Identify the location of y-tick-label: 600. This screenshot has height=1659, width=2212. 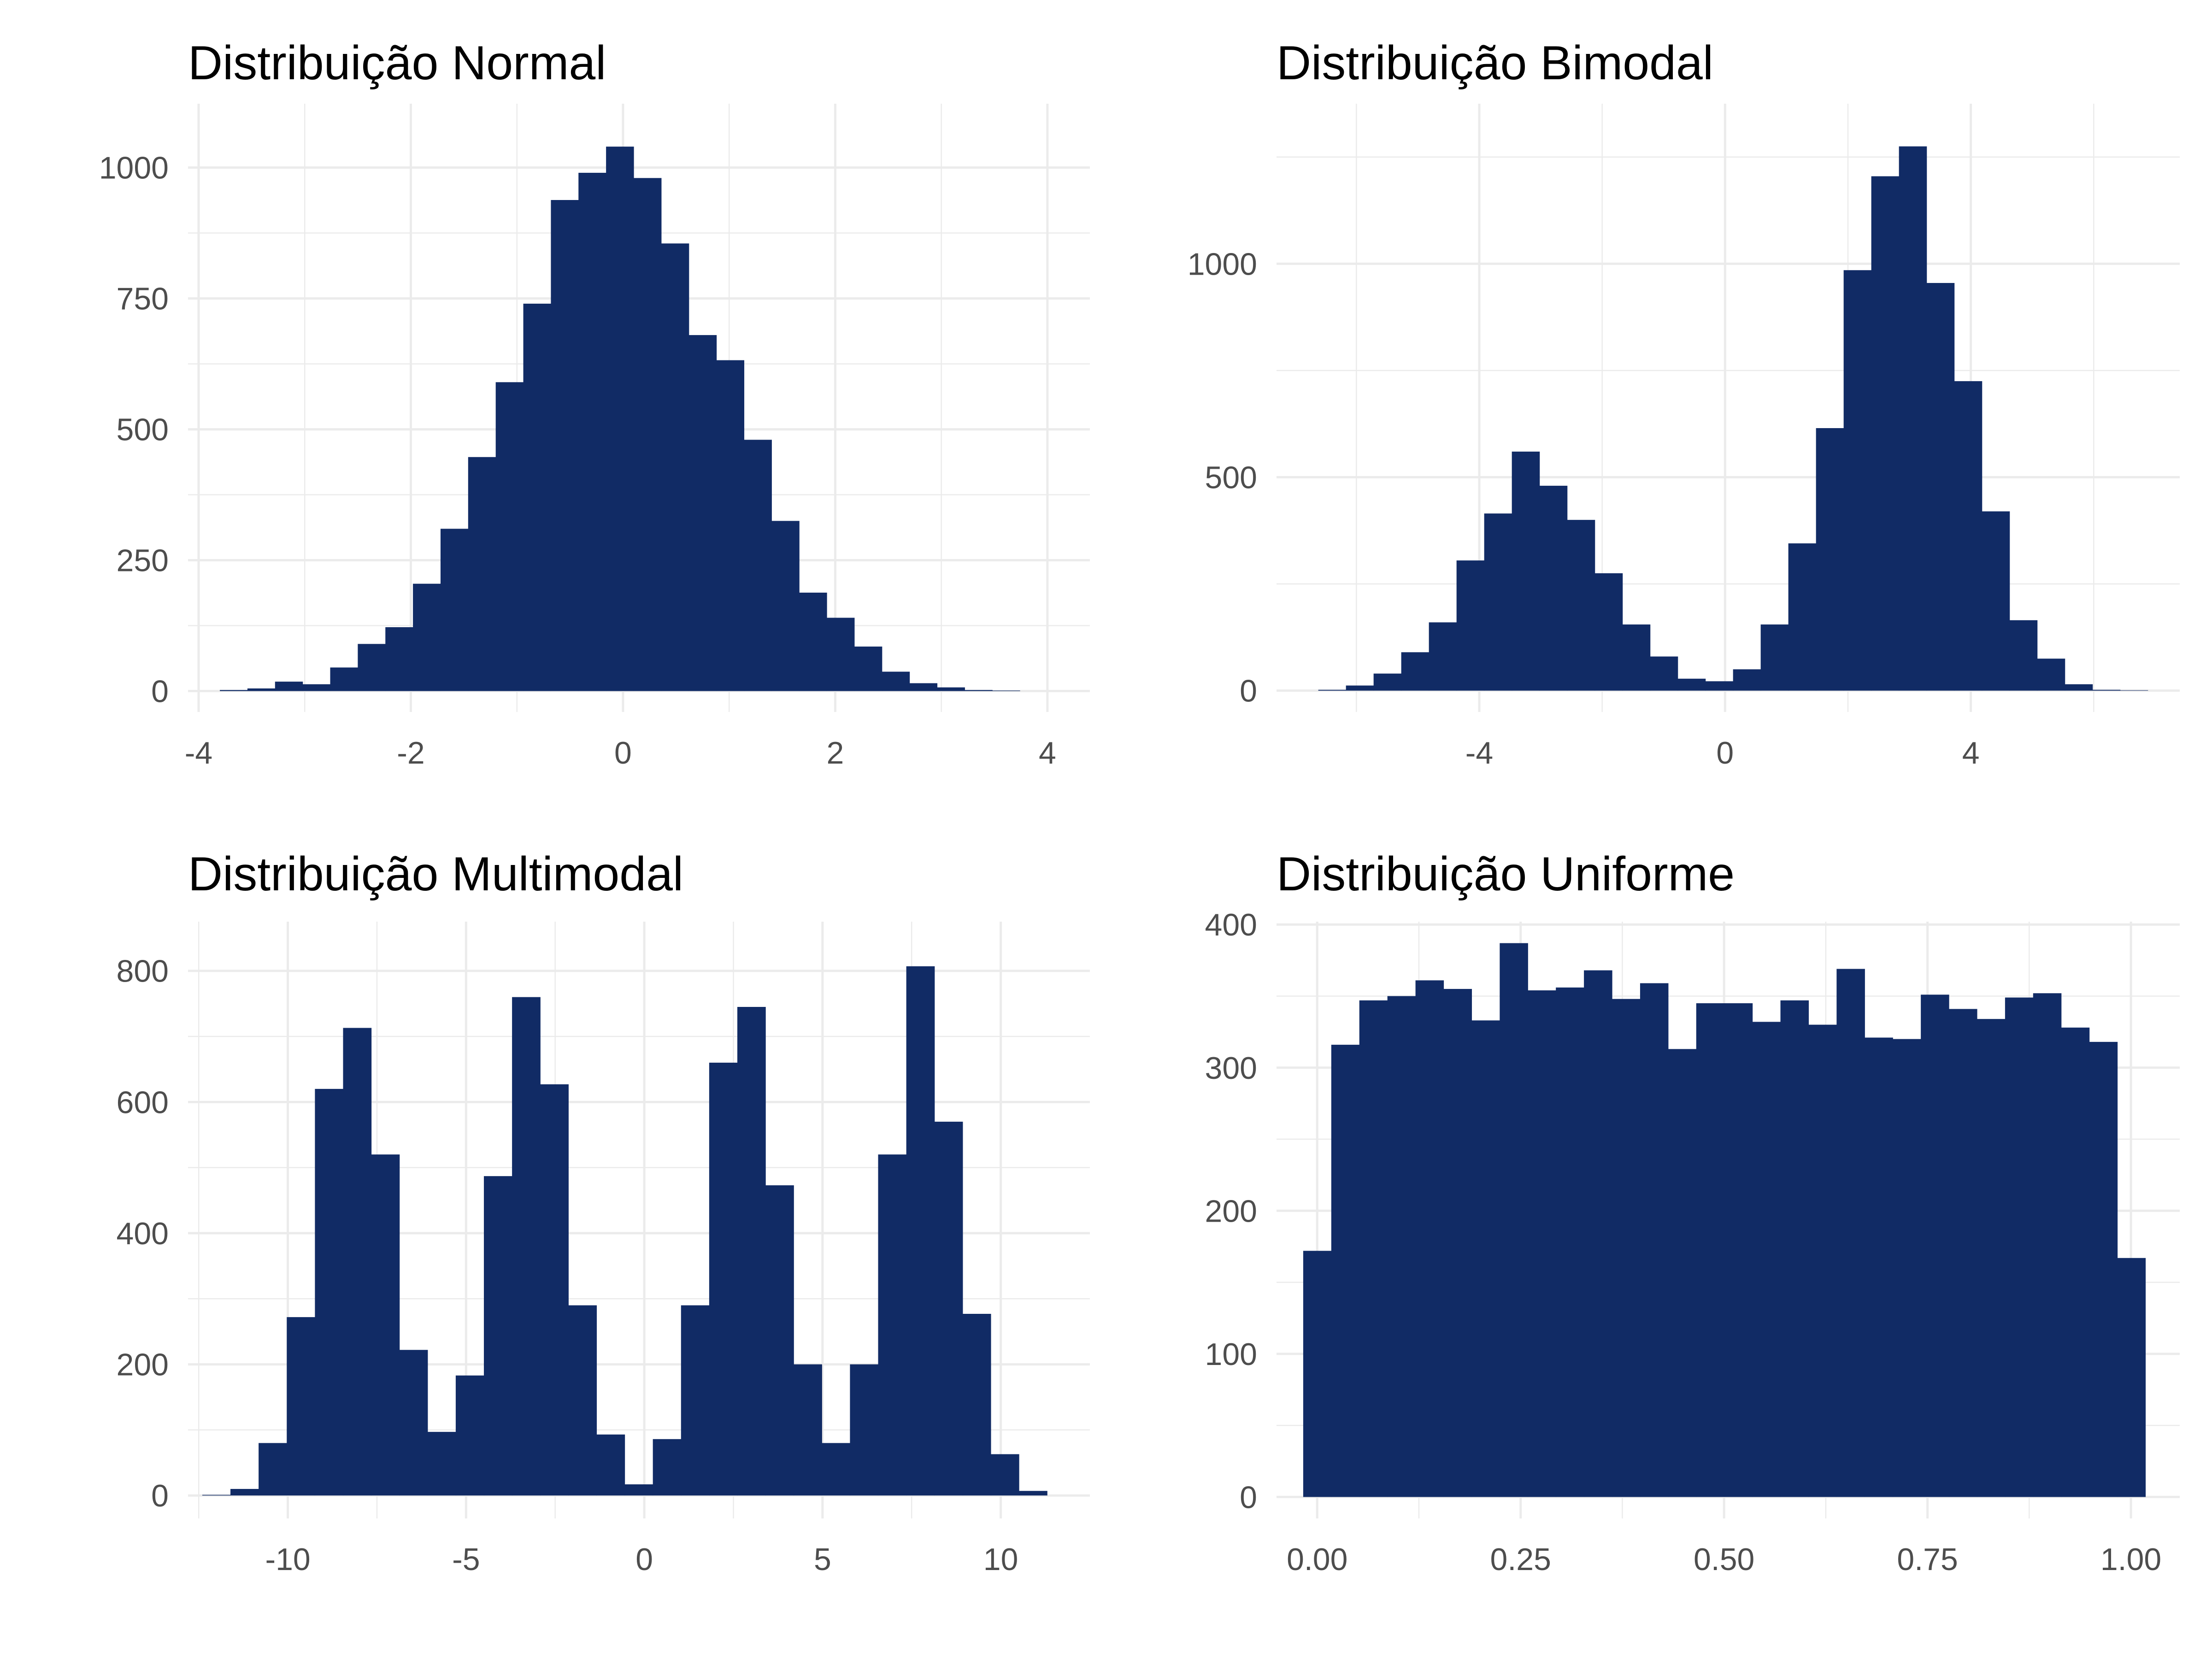
(143, 1102).